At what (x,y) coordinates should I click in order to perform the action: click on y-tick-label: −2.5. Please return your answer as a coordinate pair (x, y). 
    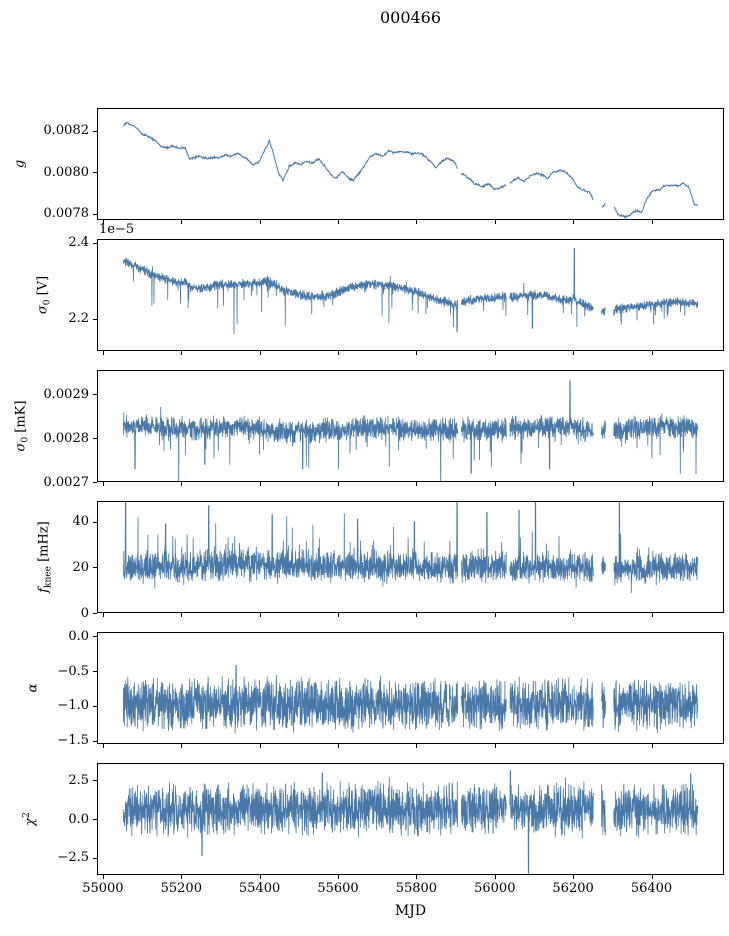
    Looking at the image, I should click on (73, 858).